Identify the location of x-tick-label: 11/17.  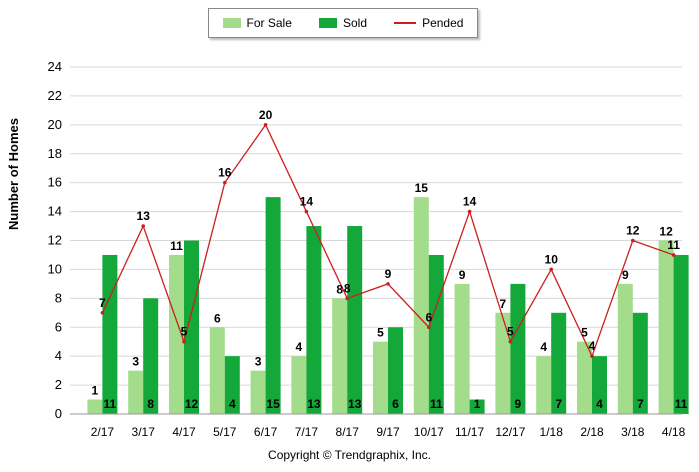
(469, 432).